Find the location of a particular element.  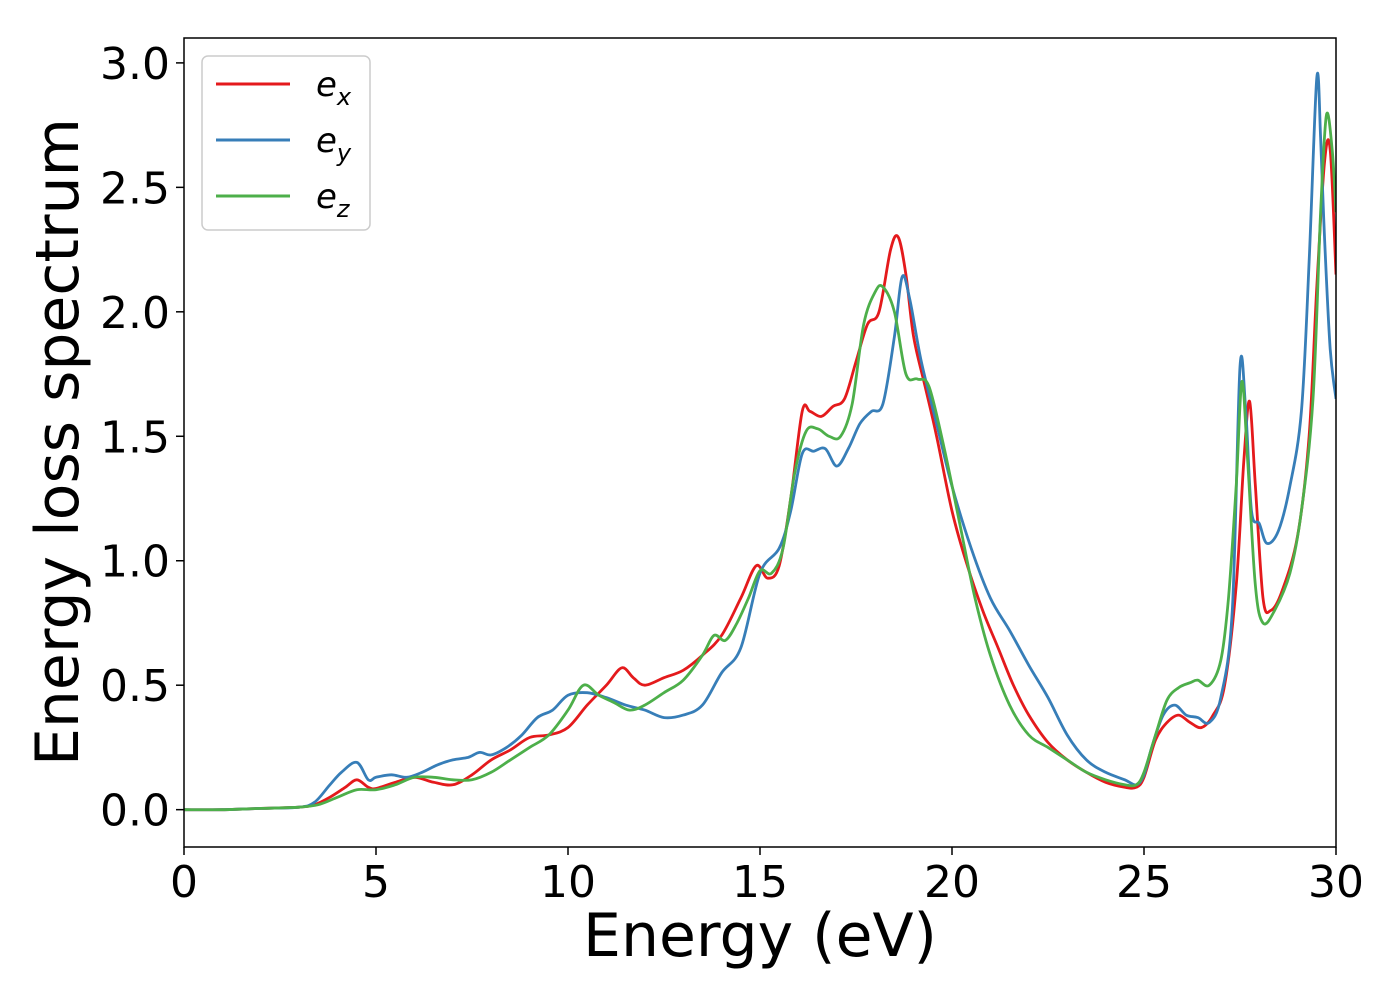

x-tick-label: 10 is located at coordinates (568, 882).